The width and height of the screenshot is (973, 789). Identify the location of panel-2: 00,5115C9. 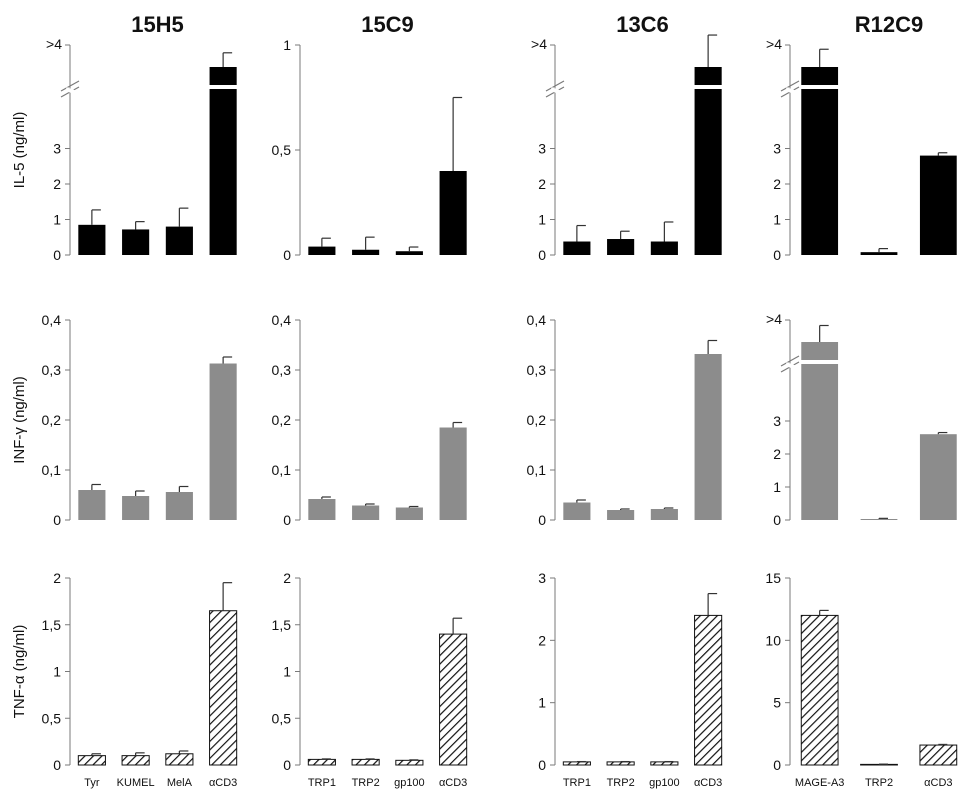
(369, 137).